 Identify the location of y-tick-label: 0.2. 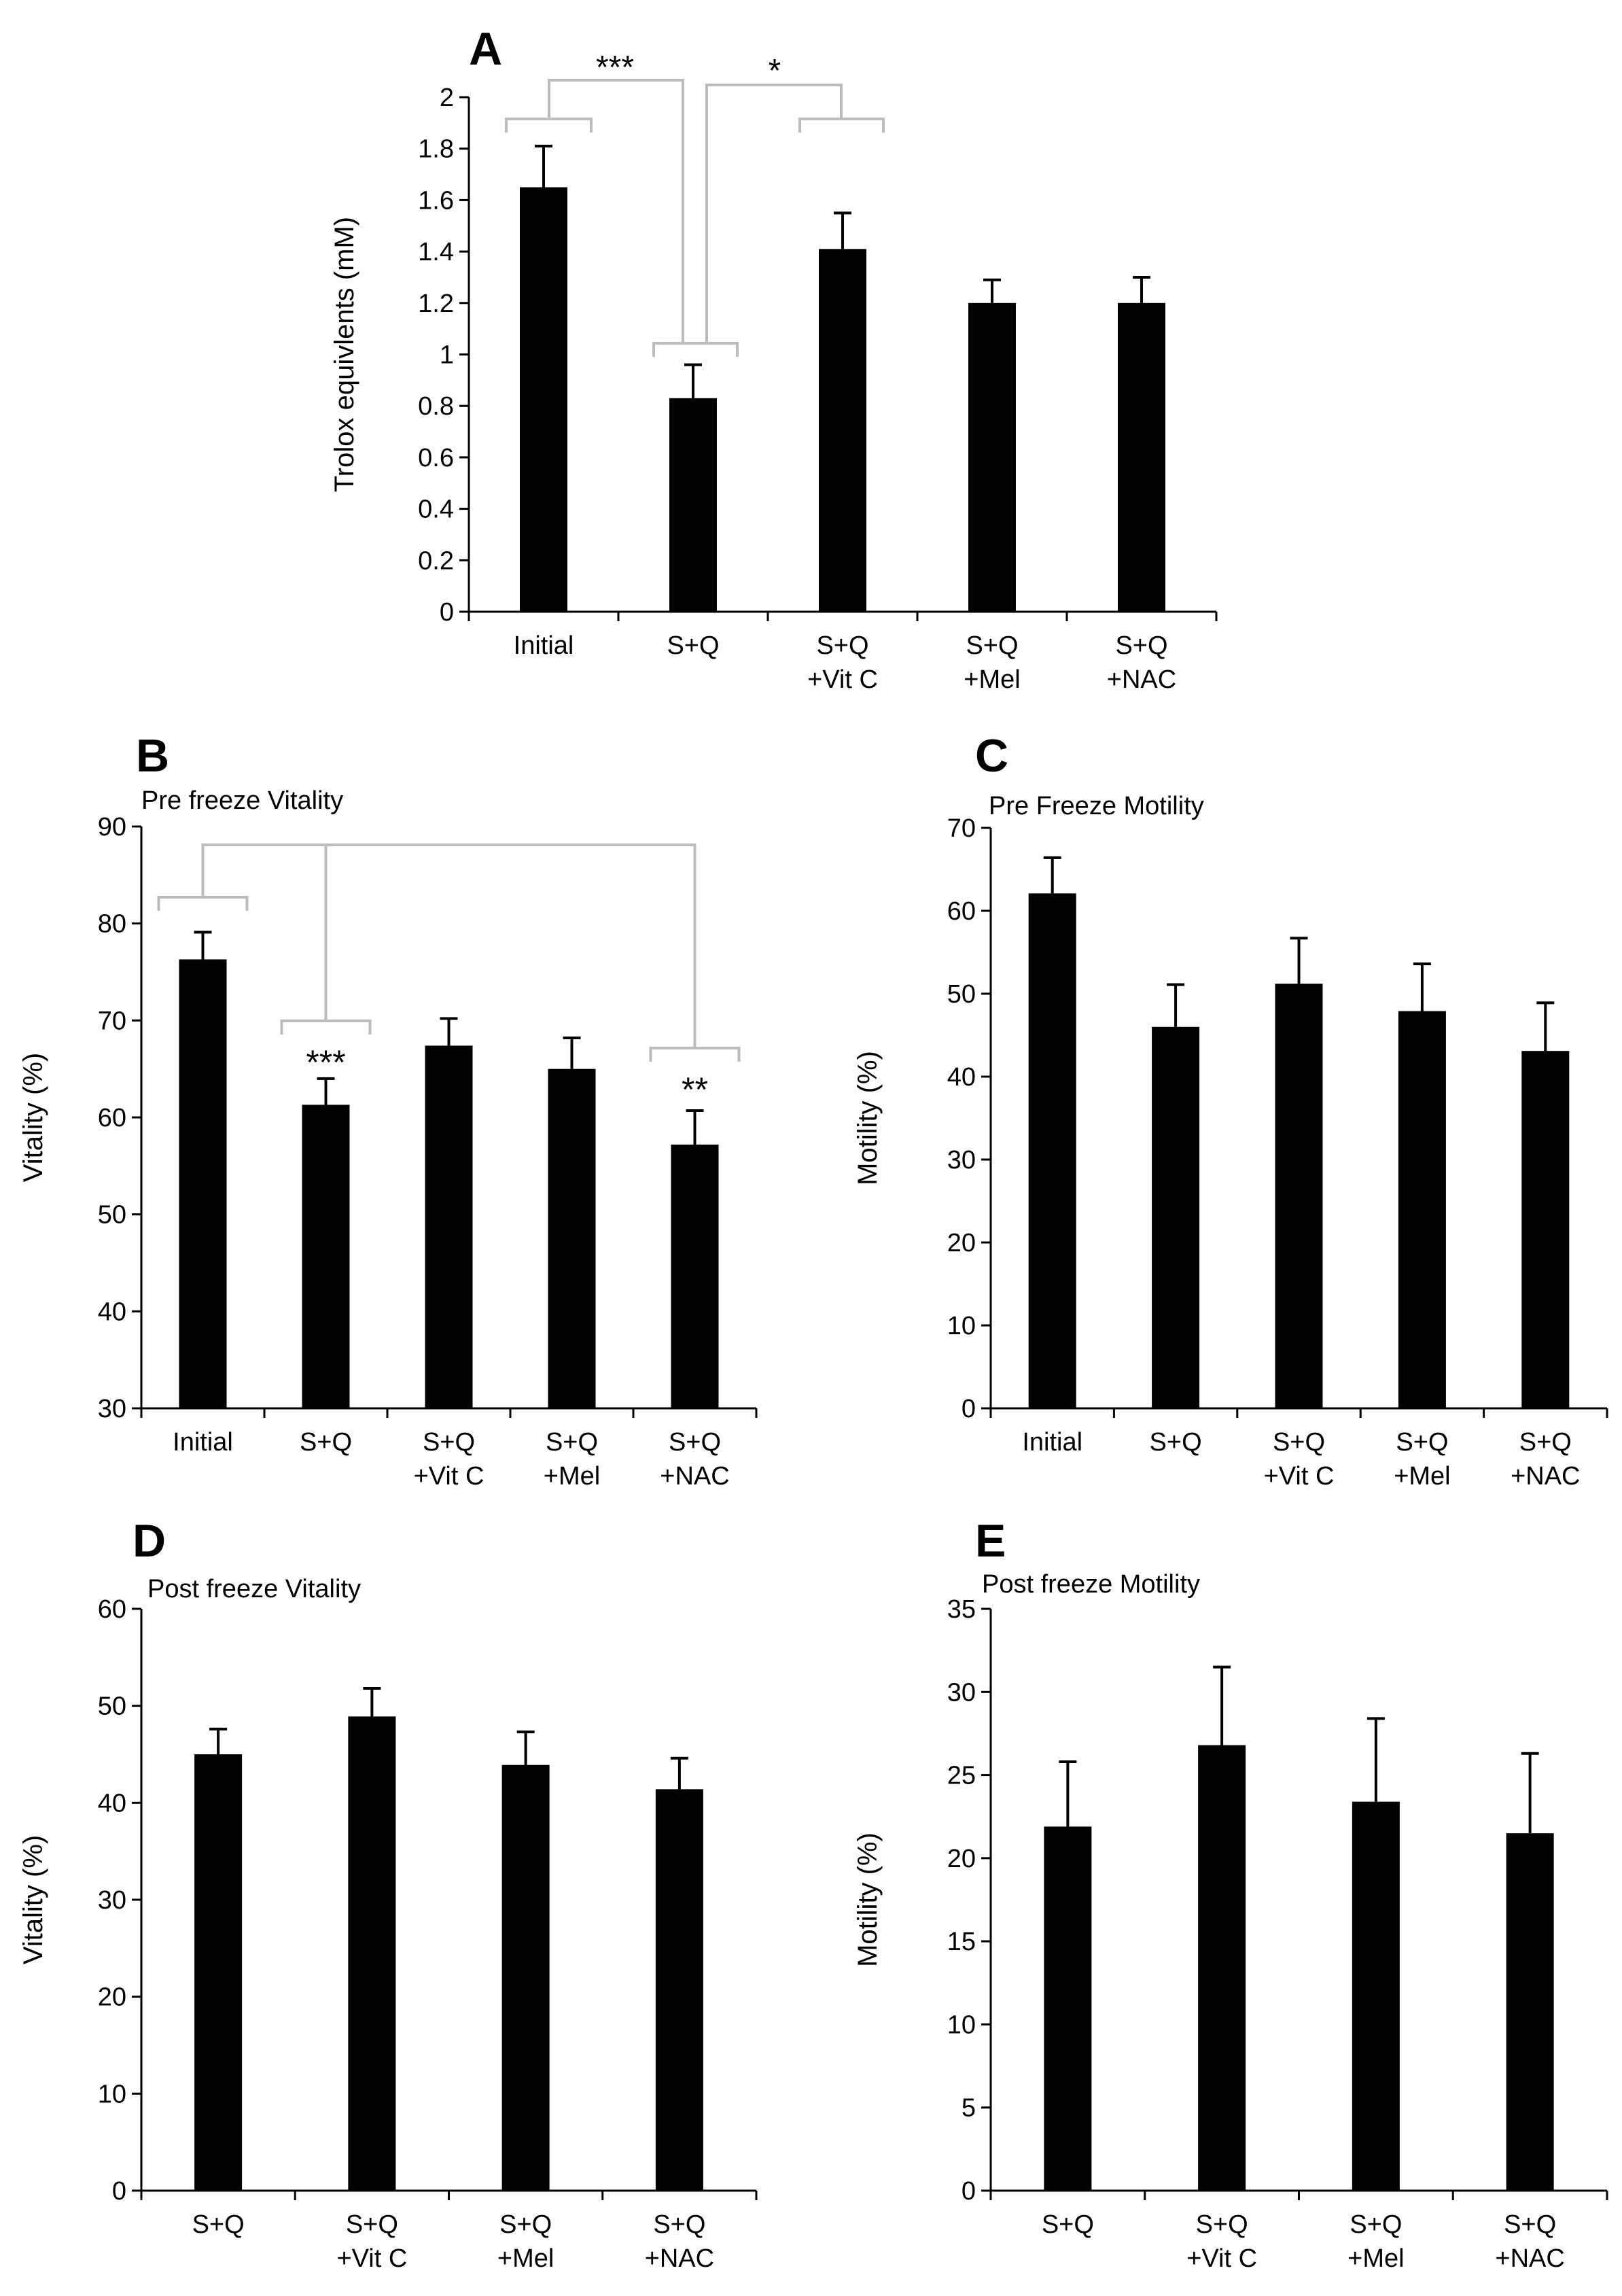
(436, 560).